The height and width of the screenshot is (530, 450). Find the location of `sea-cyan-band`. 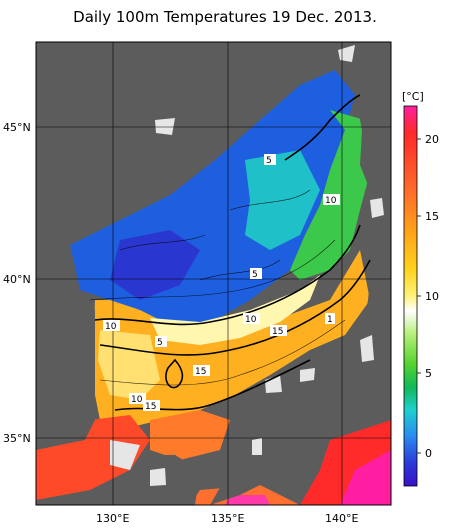

sea-cyan-band is located at coordinates (282, 200).